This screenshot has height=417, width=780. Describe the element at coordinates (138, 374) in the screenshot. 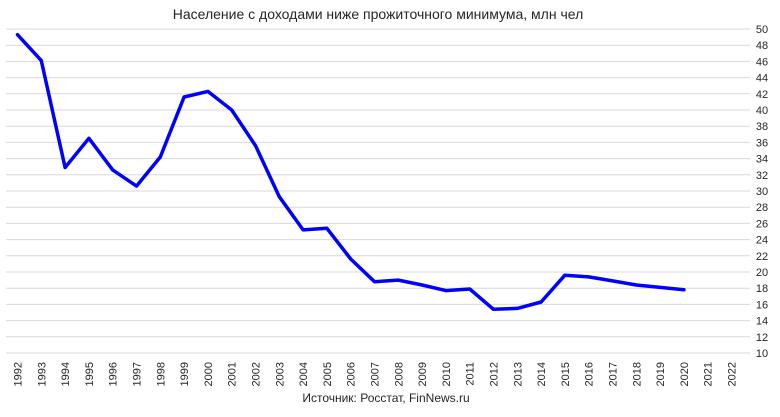

I see `x-tick-label-1997: 1997` at that location.